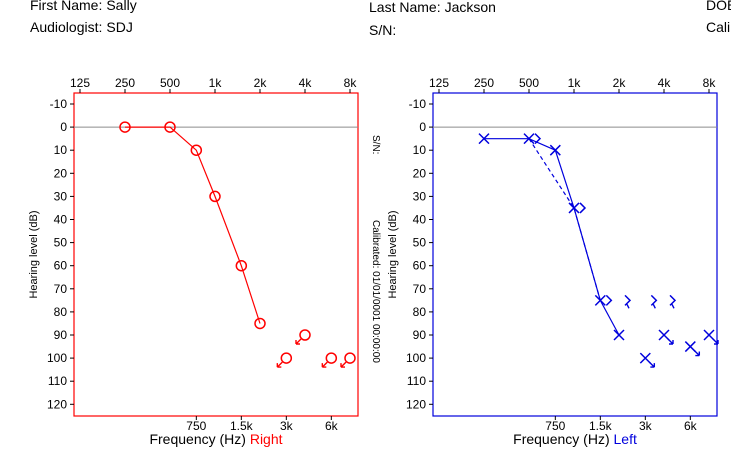 Image resolution: width=731 pixels, height=460 pixels. I want to click on y-tick-label: 80, so click(61, 312).